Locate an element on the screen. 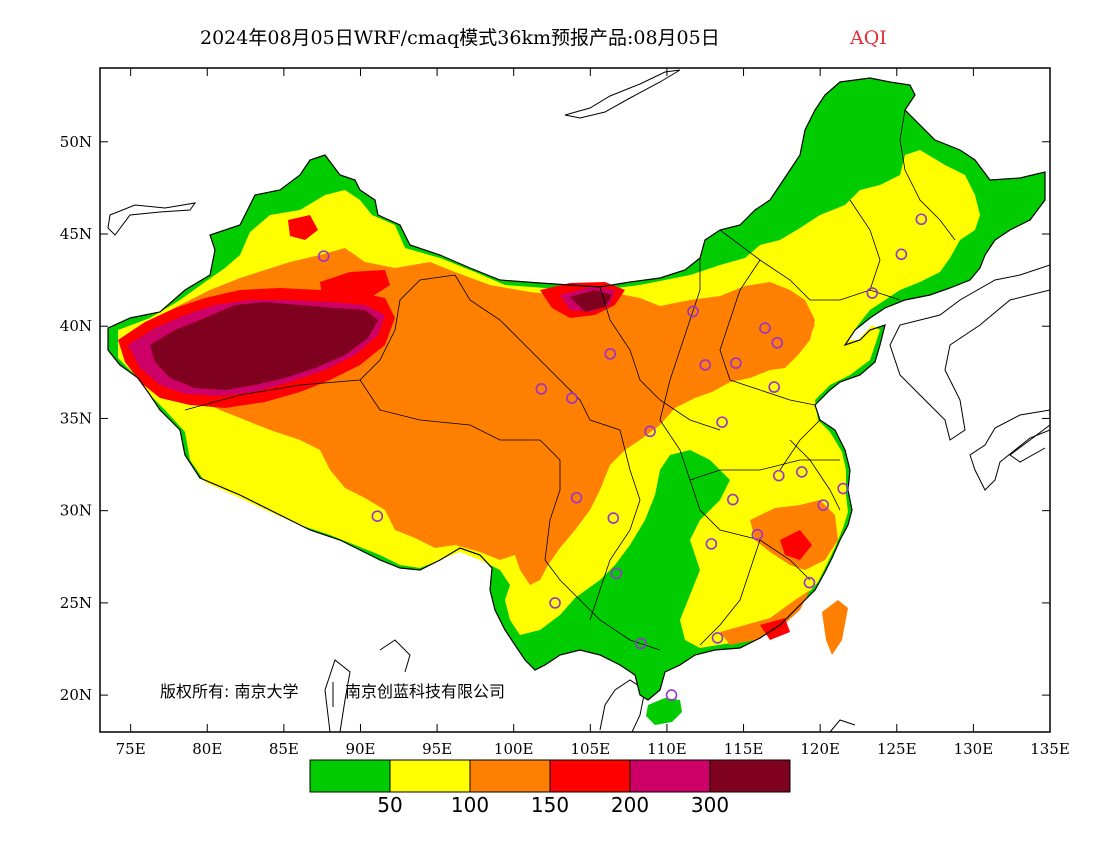 The width and height of the screenshot is (1100, 850). map-title: 2024年08月05日WRF/cmaq模式36km预报产品:08月05日 is located at coordinates (460, 38).